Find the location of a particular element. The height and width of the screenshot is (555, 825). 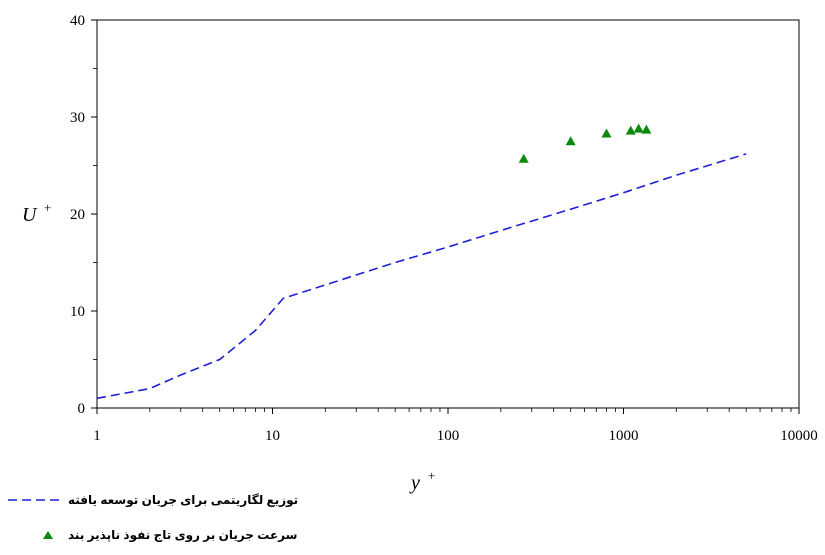

y-tick-label: 10 is located at coordinates (77, 312).